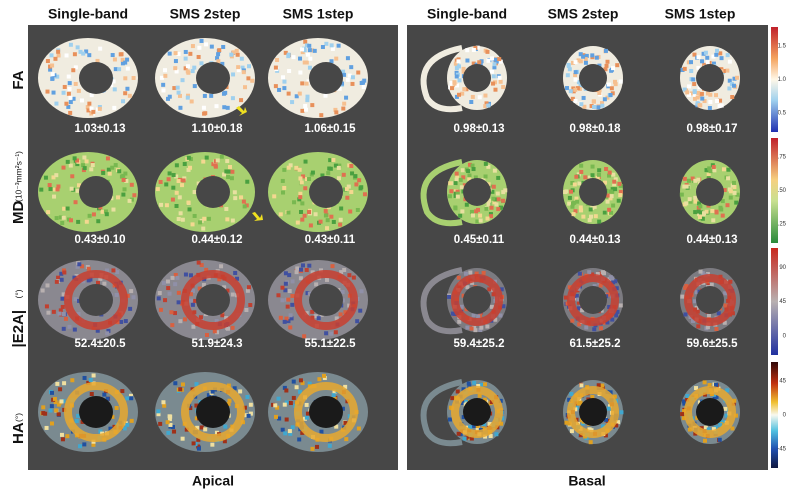 This screenshot has height=500, width=786. I want to click on colorbar-label: 45, so click(782, 302).